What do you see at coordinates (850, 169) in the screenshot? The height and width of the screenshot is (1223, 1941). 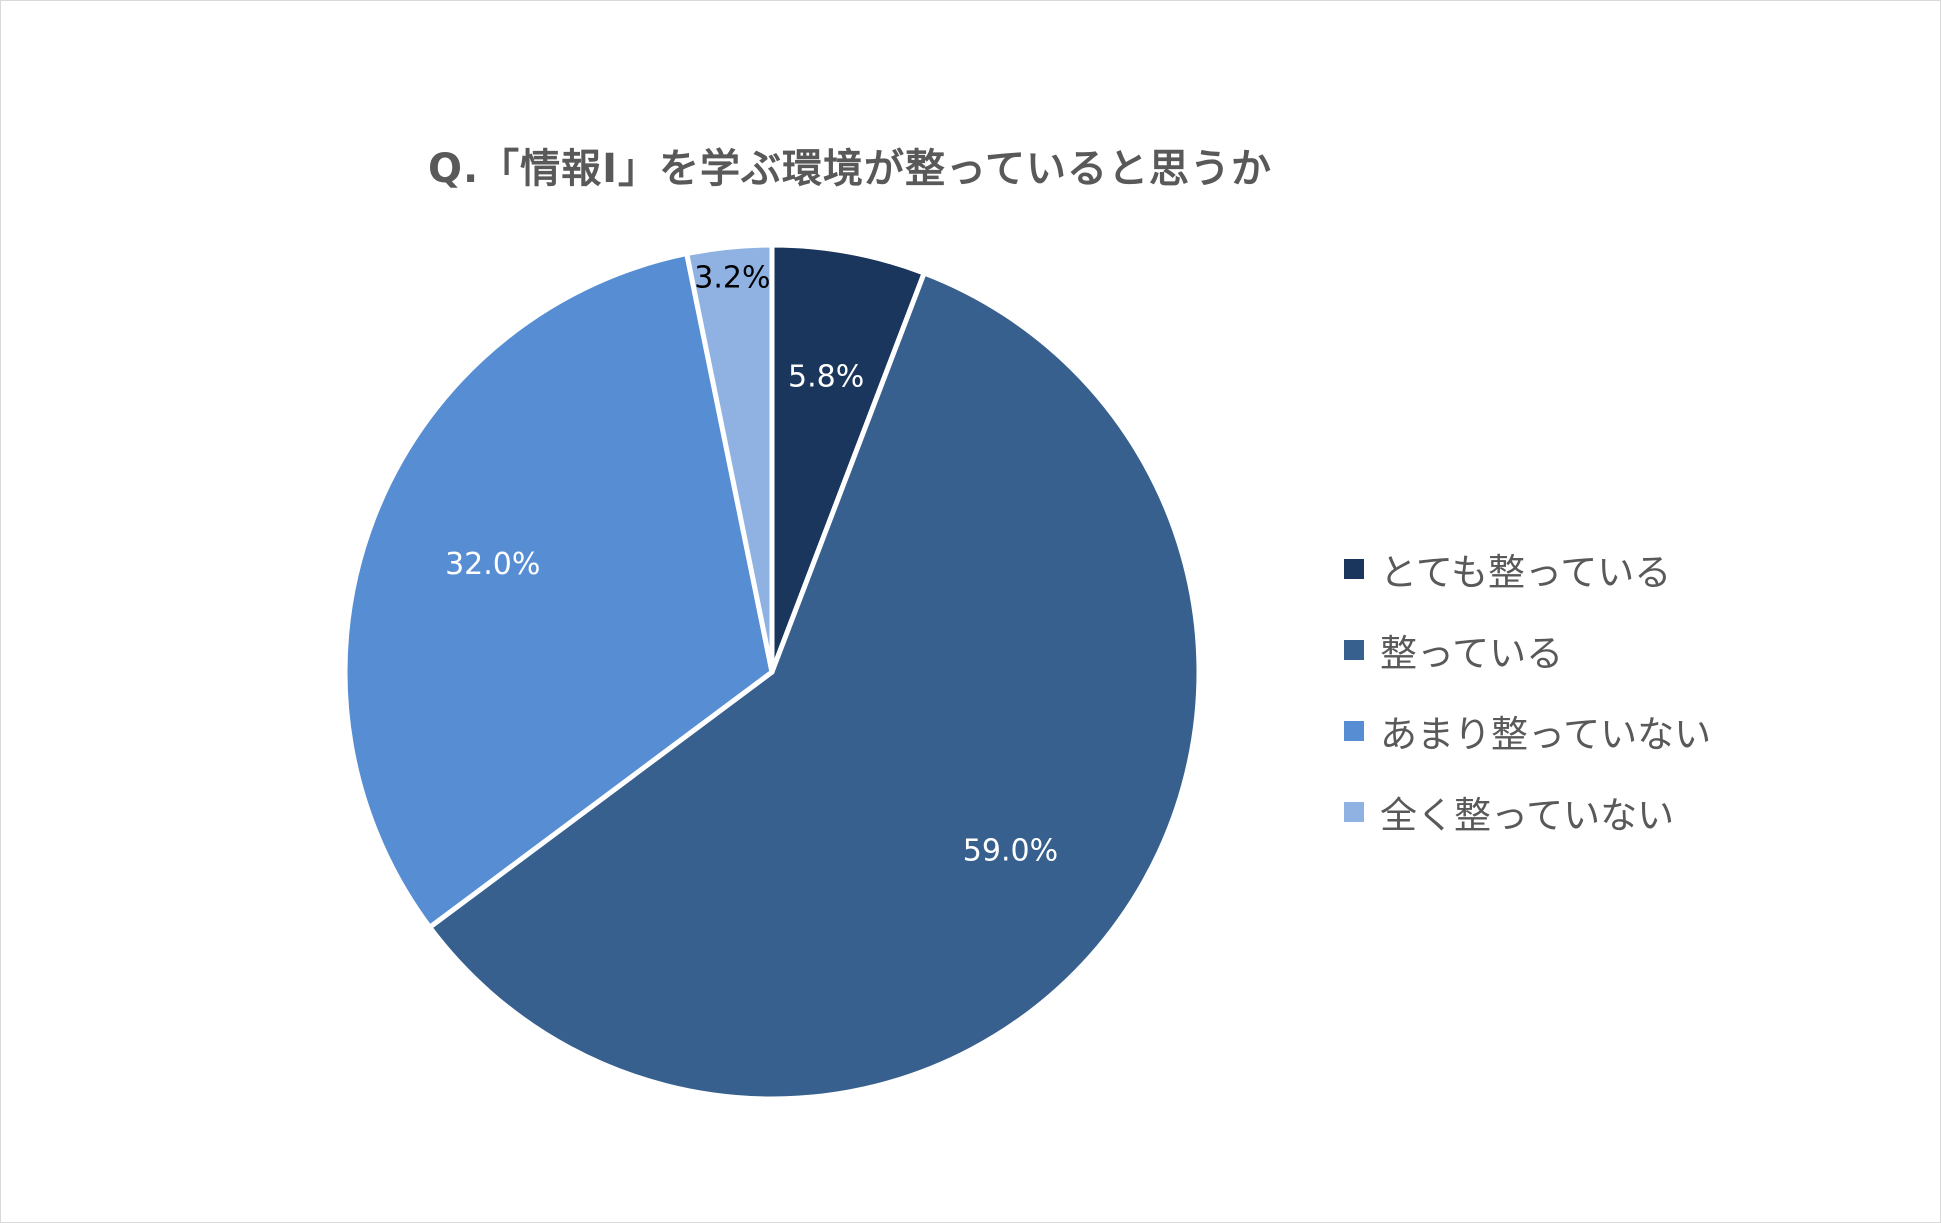 I see `chart-title: Q.「情報Ⅰ」を学ぶ環境が整っていると思うか` at bounding box center [850, 169].